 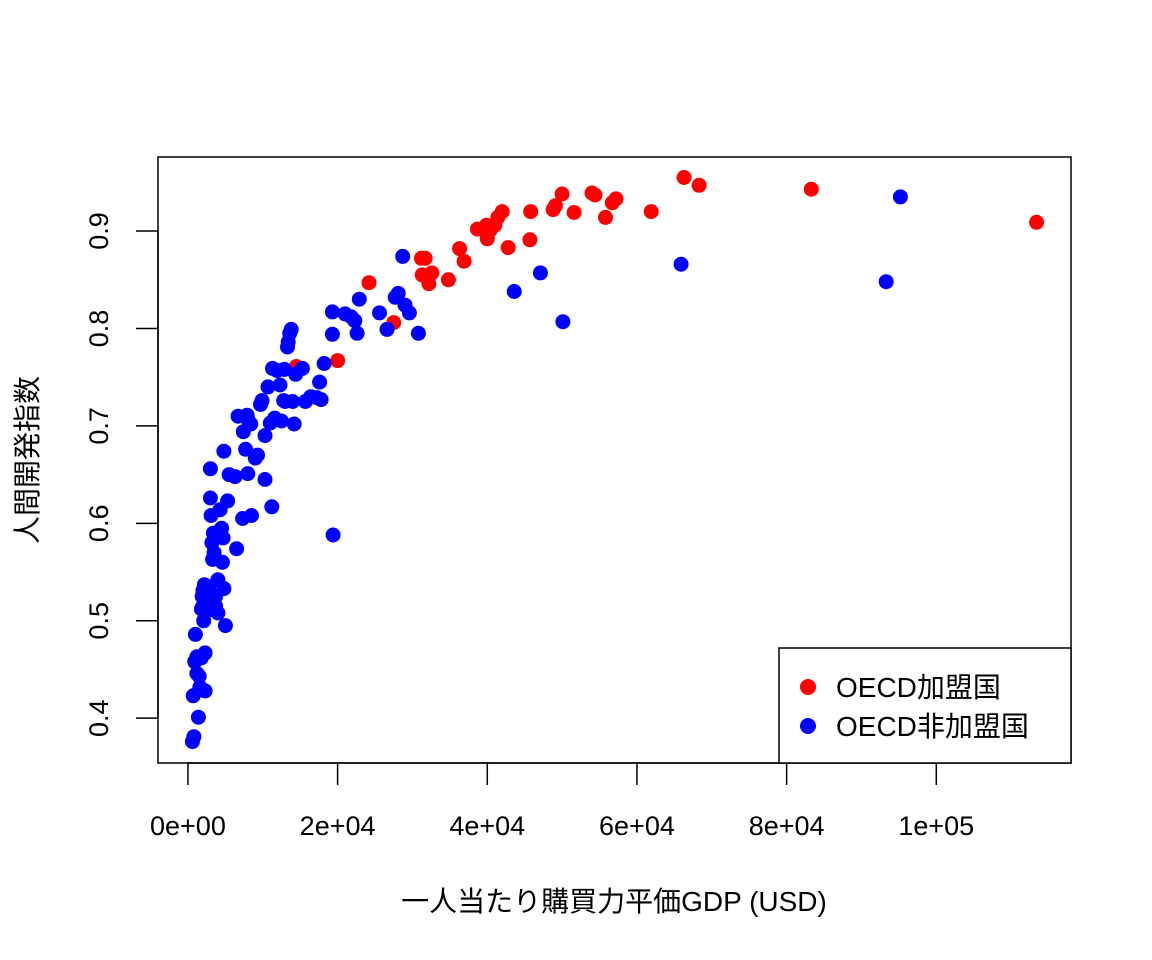 What do you see at coordinates (487, 826) in the screenshot?
I see `x-tick-label: 4e+04` at bounding box center [487, 826].